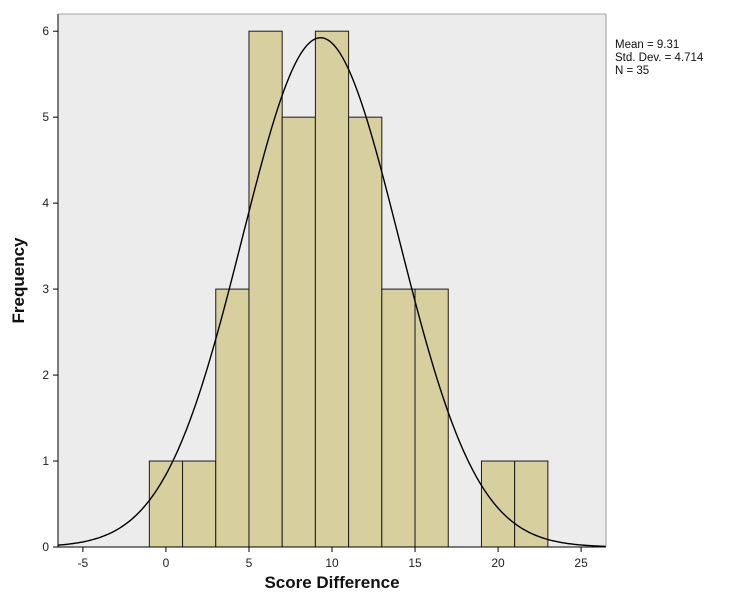  I want to click on y-tick-label: 4, so click(45, 203).